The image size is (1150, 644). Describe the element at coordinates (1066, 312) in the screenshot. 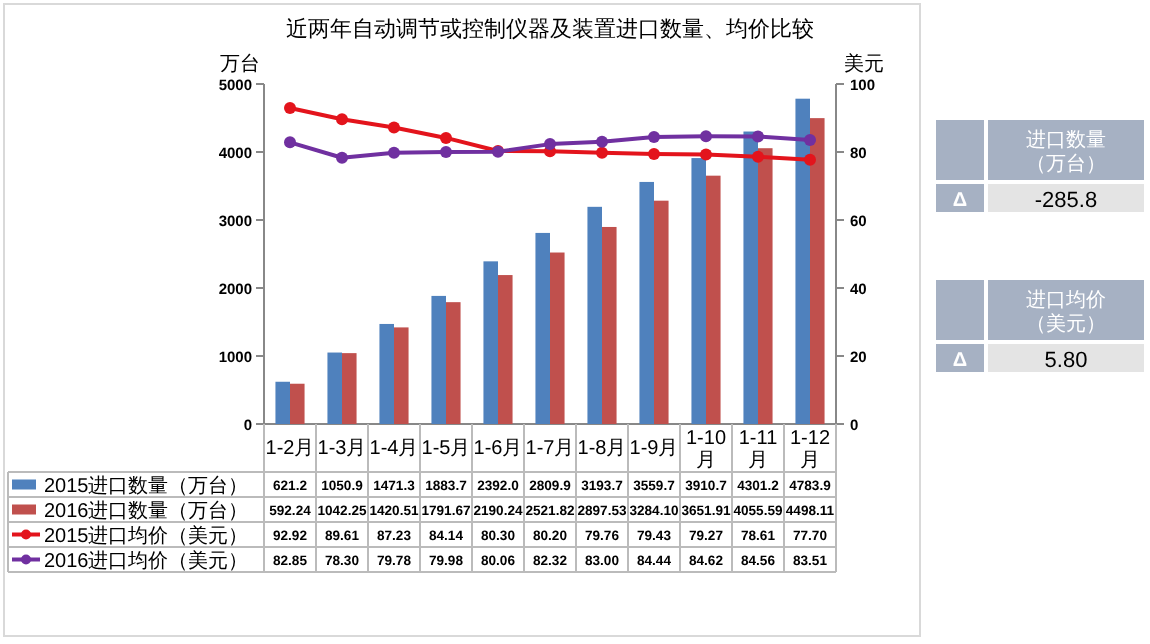

I see `text: 进口均价（美元）` at that location.